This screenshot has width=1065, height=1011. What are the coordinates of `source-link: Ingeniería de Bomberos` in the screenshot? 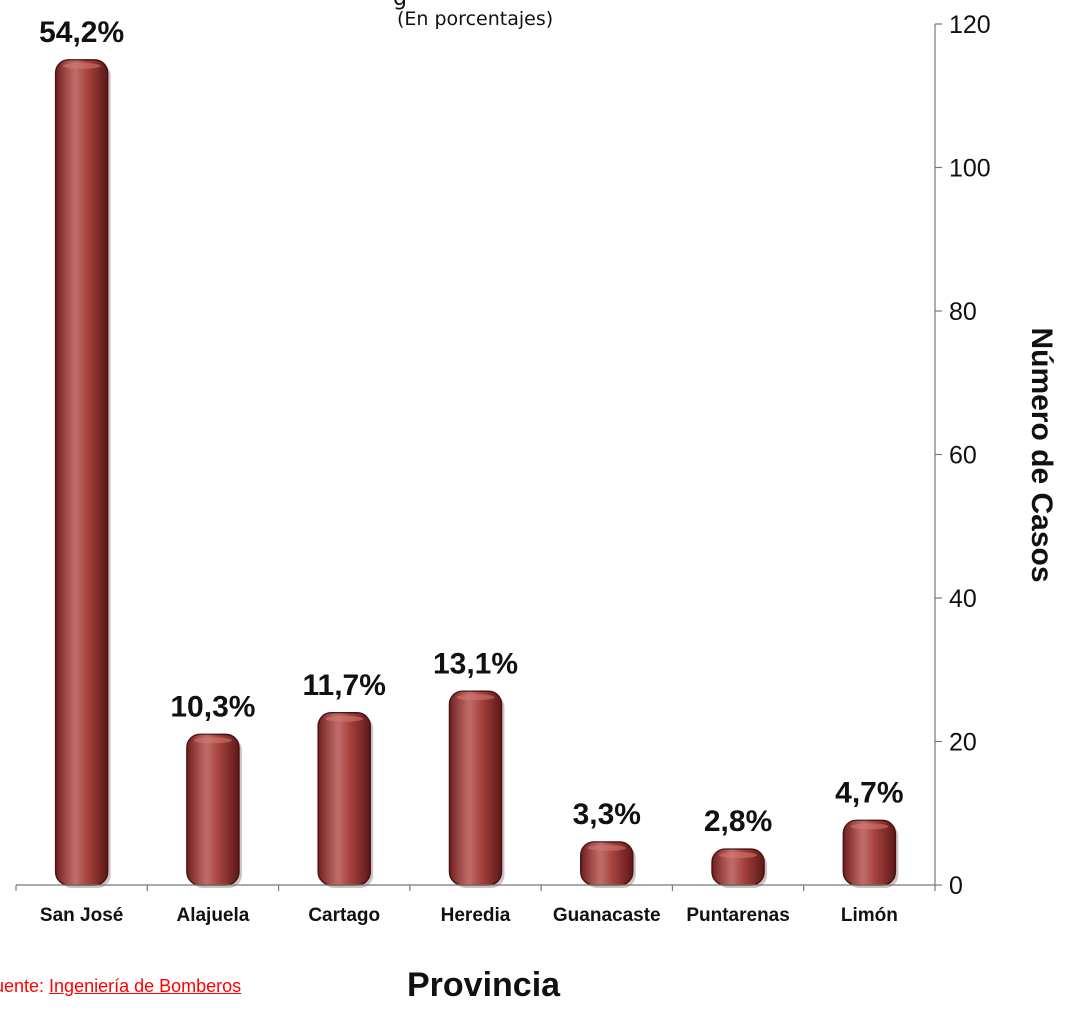 It's located at (145, 986).